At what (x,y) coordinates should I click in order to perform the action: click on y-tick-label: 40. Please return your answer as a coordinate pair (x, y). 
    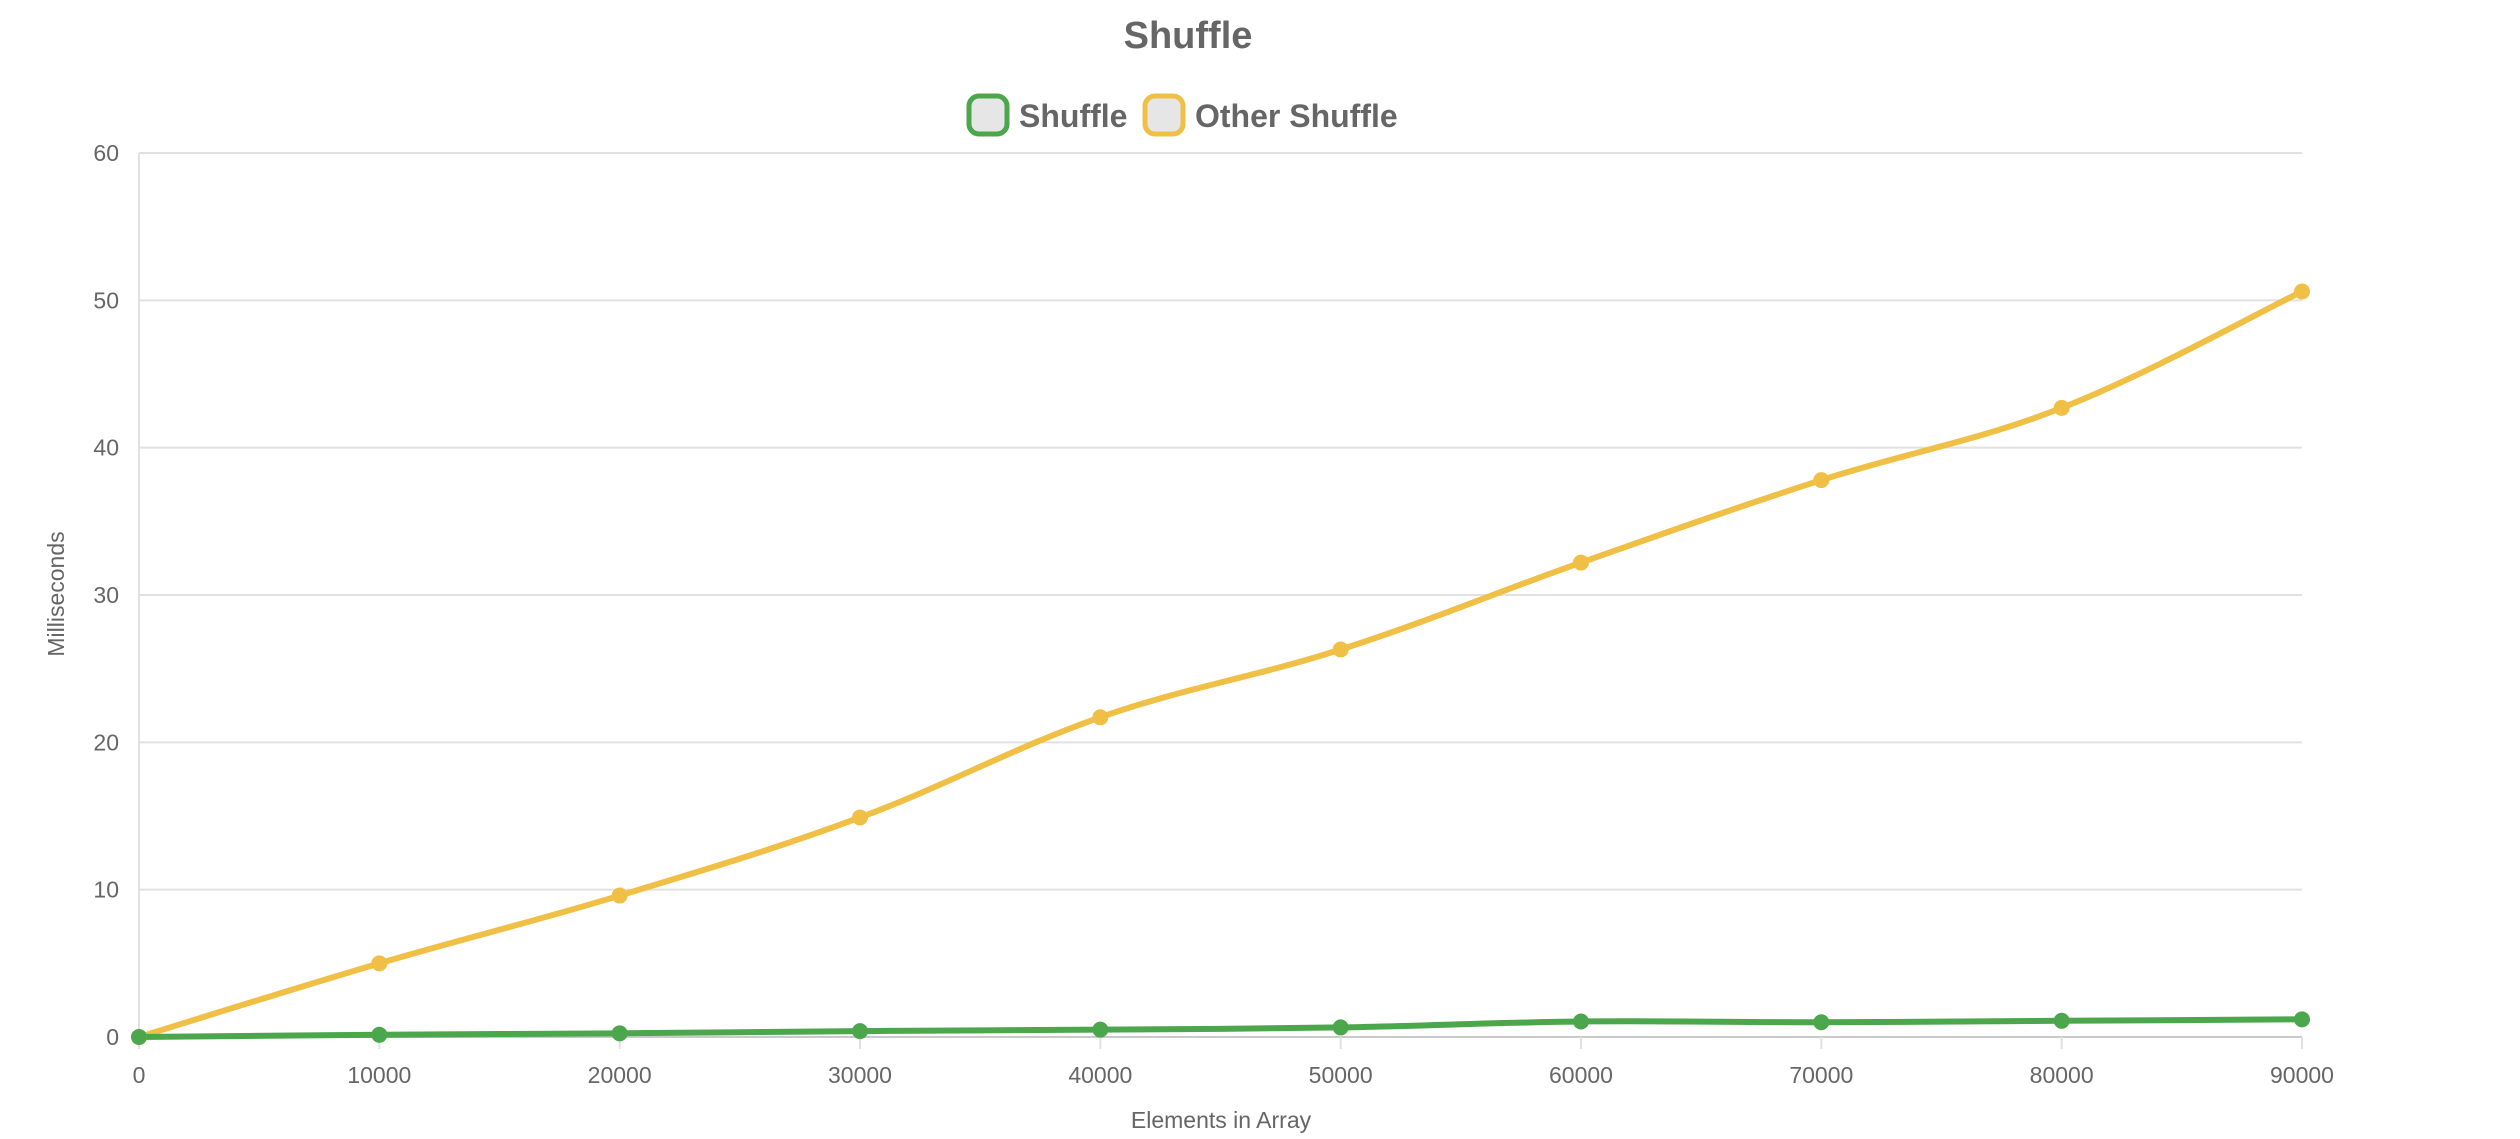
    Looking at the image, I should click on (106, 448).